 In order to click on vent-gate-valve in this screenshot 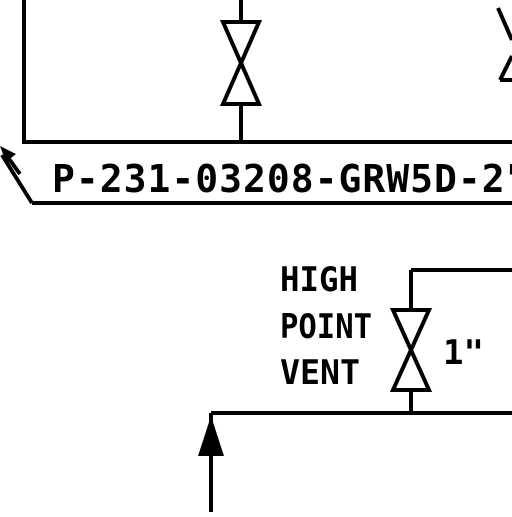, I will do `click(411, 350)`.